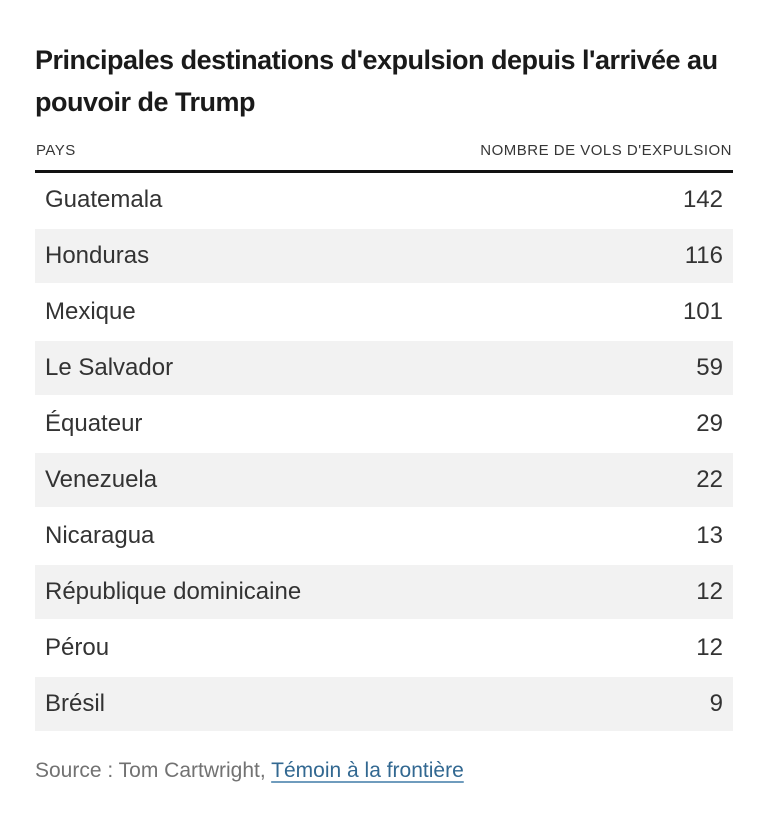 The height and width of the screenshot is (835, 768). Describe the element at coordinates (606, 150) in the screenshot. I see `column-header-value: NOMBRE DE VOLS D'EXPULSION` at that location.